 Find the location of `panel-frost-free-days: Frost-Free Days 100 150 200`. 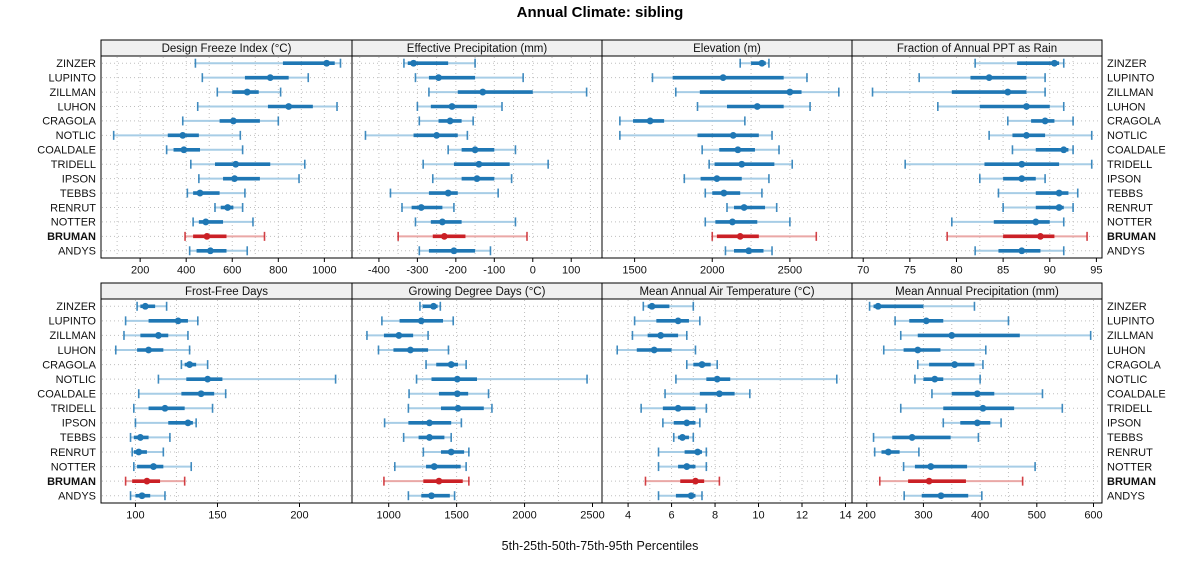

panel-frost-free-days: Frost-Free Days 100 150 200 is located at coordinates (226, 402).